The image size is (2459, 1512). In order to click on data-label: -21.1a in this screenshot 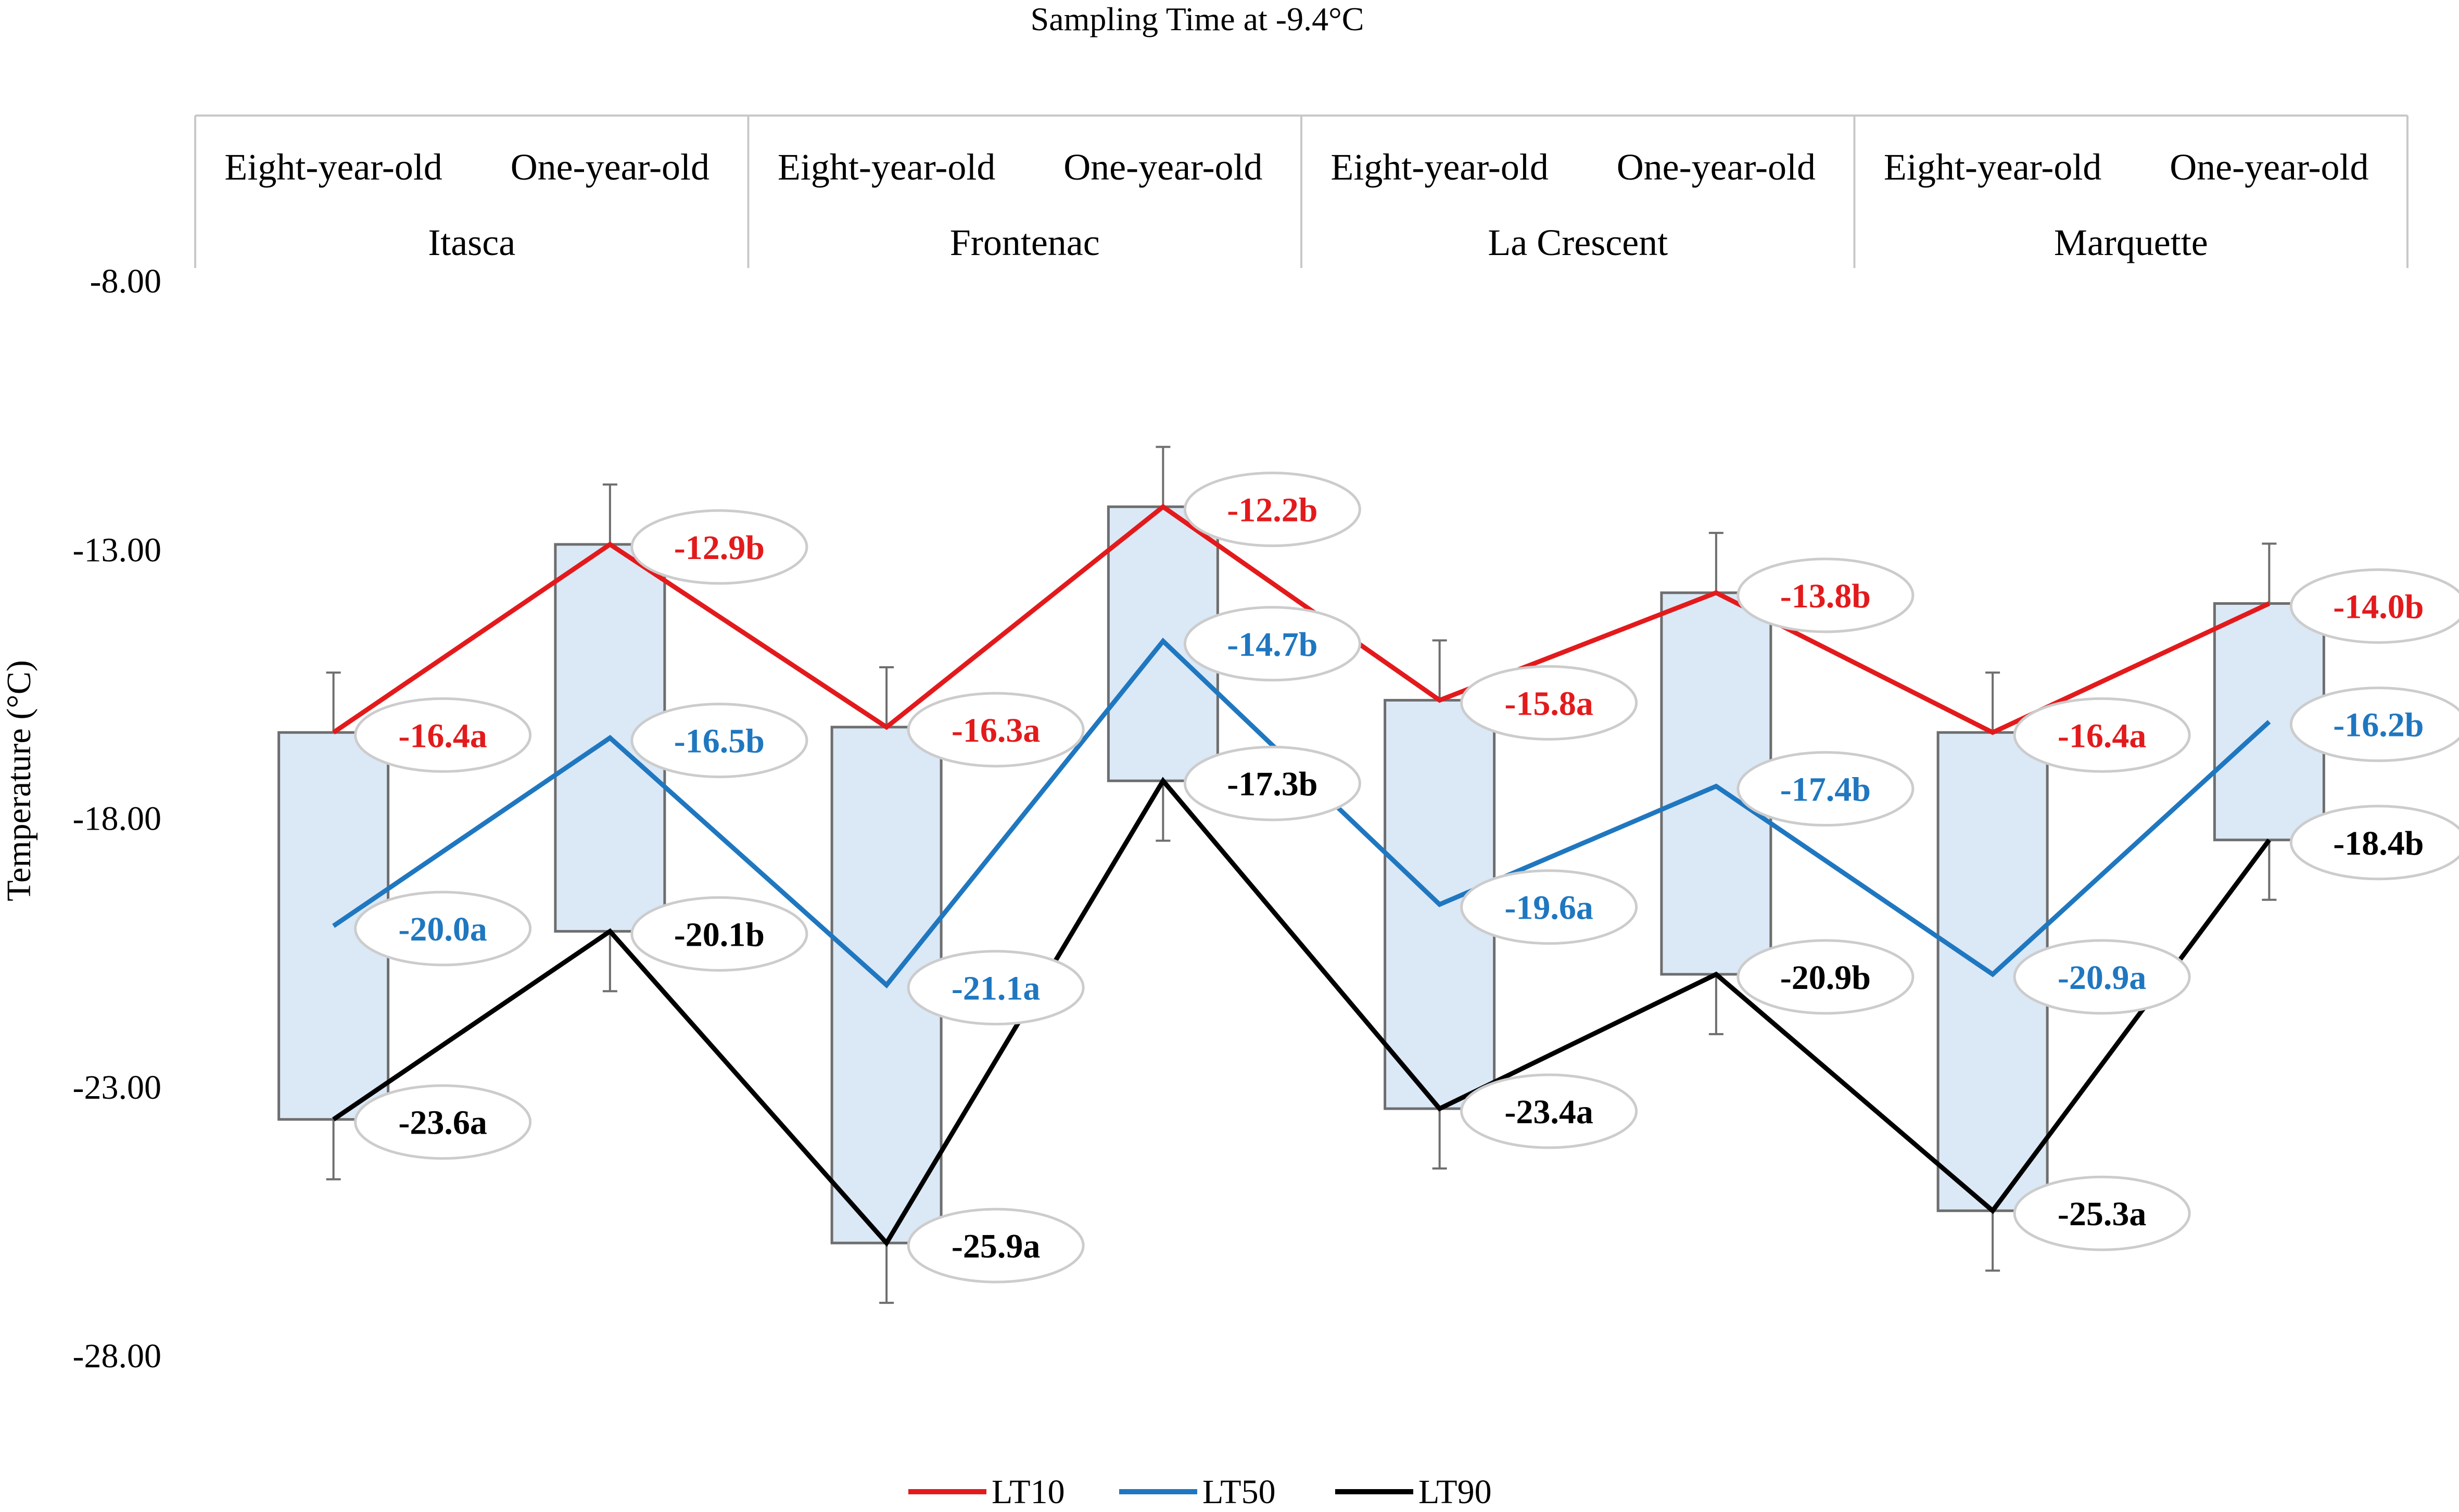, I will do `click(996, 989)`.